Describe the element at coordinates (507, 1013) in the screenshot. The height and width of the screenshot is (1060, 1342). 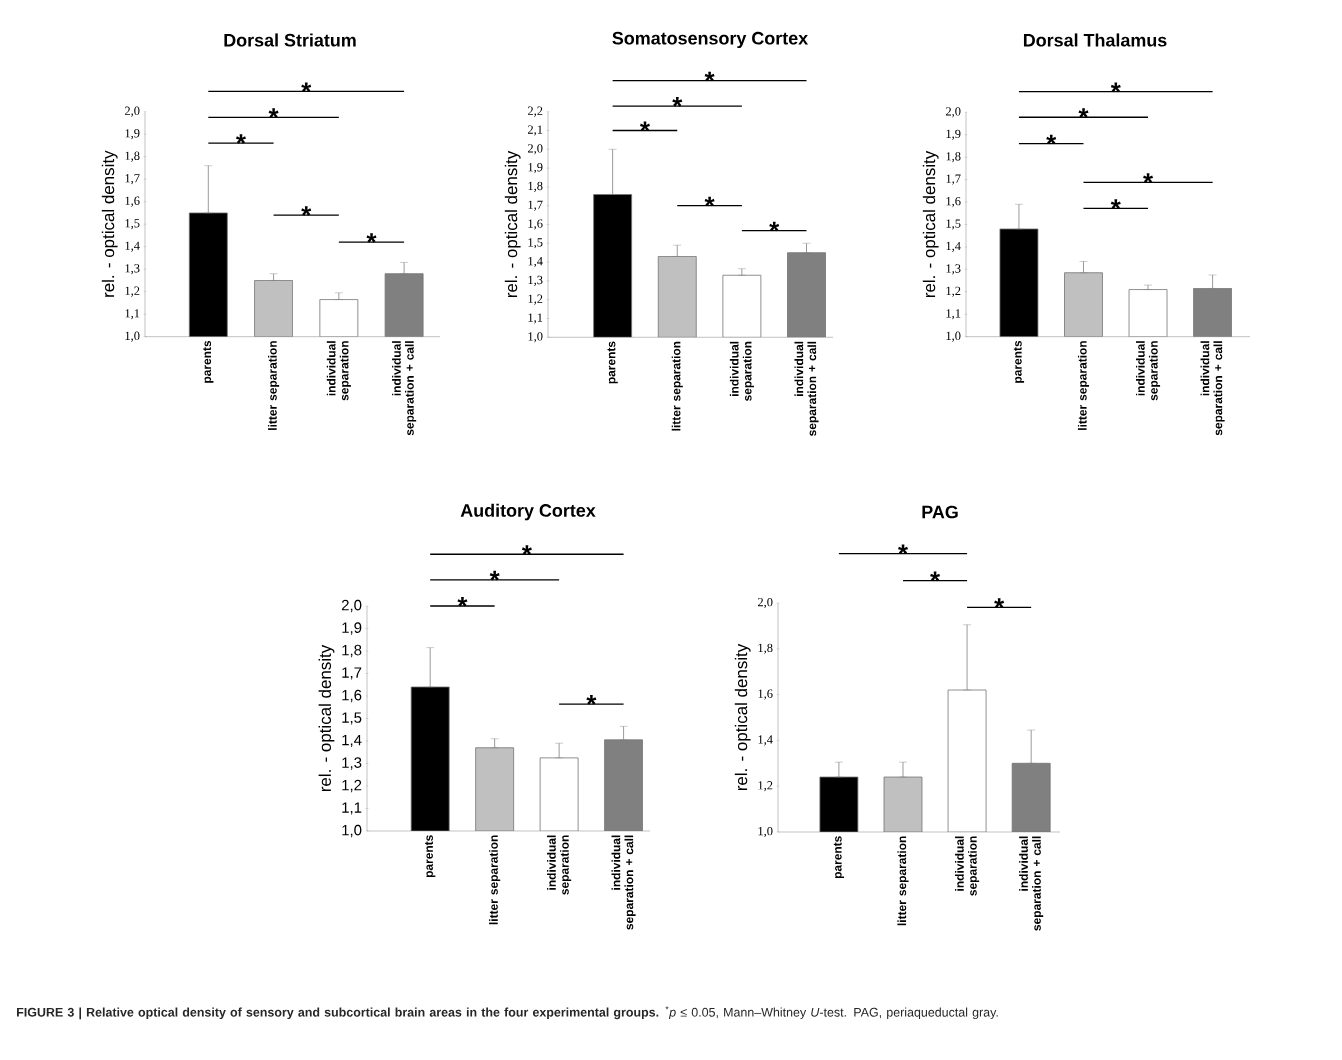
I see `text: FIGURE 3 | Relative optical density of sensory and subcortical brain areas in the four experimental groups. $^{*}$p ≤ 0.05, Mann–Whitney U-test. PAG, periaqueductal gray.` at that location.